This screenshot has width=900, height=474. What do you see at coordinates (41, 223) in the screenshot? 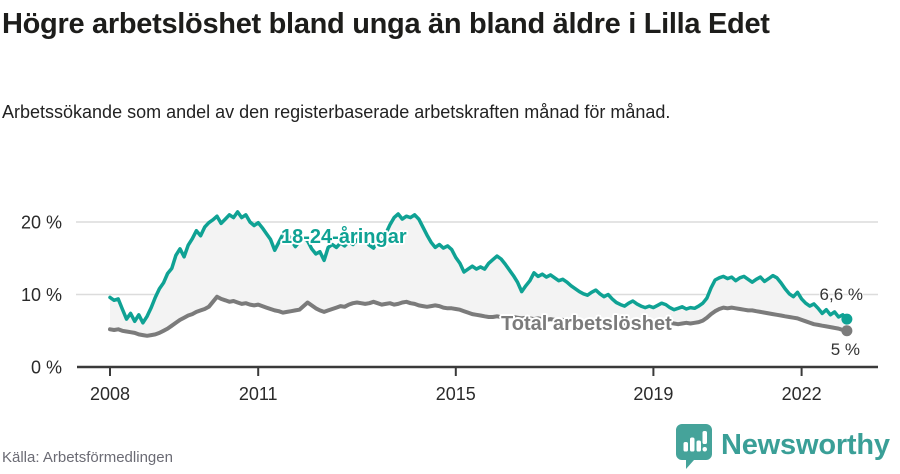
I see `y-tick-label: 20 %` at bounding box center [41, 223].